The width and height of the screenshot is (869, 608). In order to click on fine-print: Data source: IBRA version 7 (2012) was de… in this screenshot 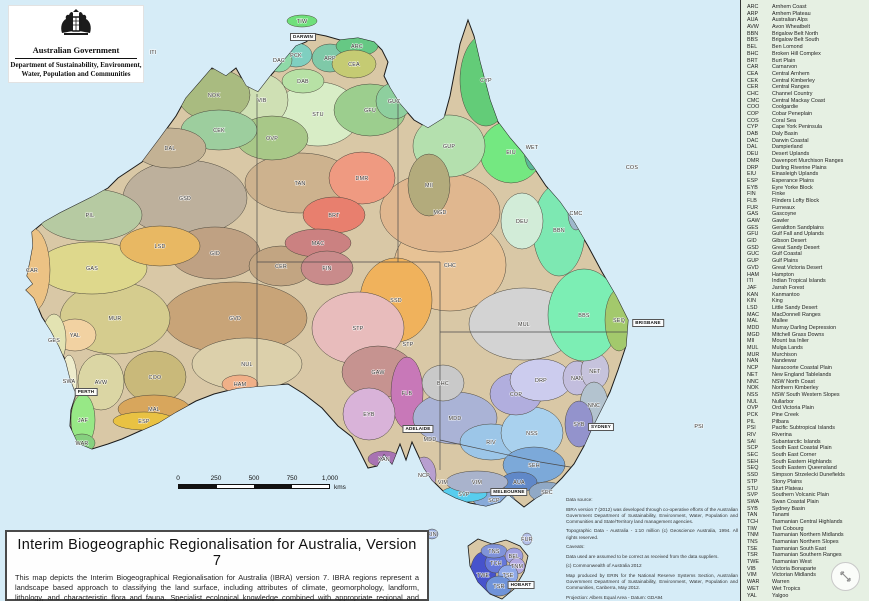, I will do `click(652, 552)`.